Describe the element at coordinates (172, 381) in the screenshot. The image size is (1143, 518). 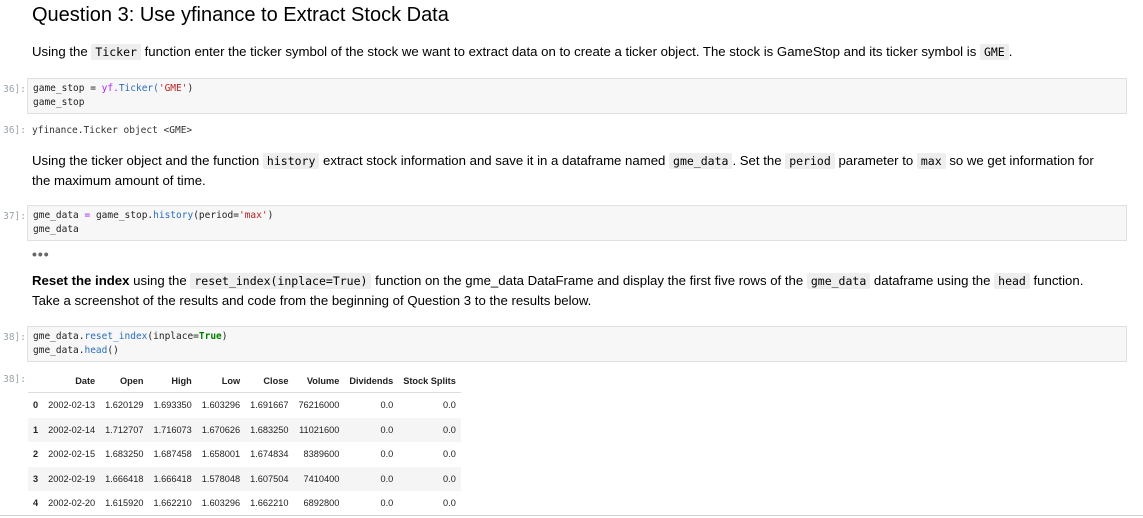
I see `col-high: High` at that location.